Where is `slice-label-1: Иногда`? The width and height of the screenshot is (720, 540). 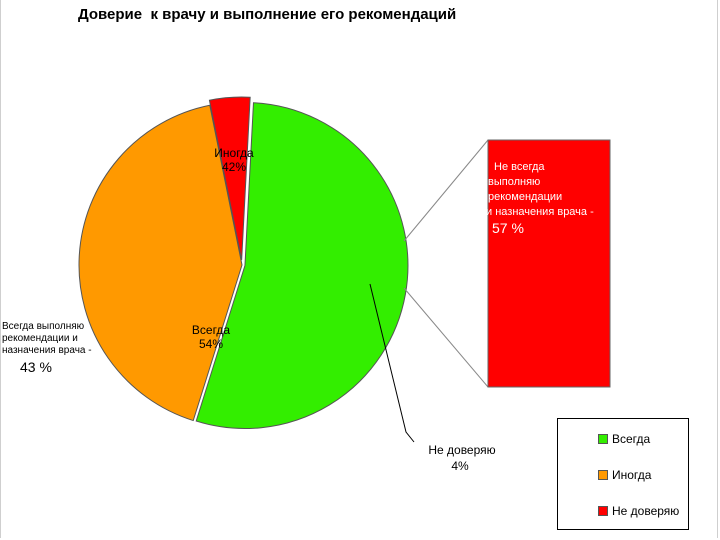 slice-label-1: Иногда is located at coordinates (234, 153).